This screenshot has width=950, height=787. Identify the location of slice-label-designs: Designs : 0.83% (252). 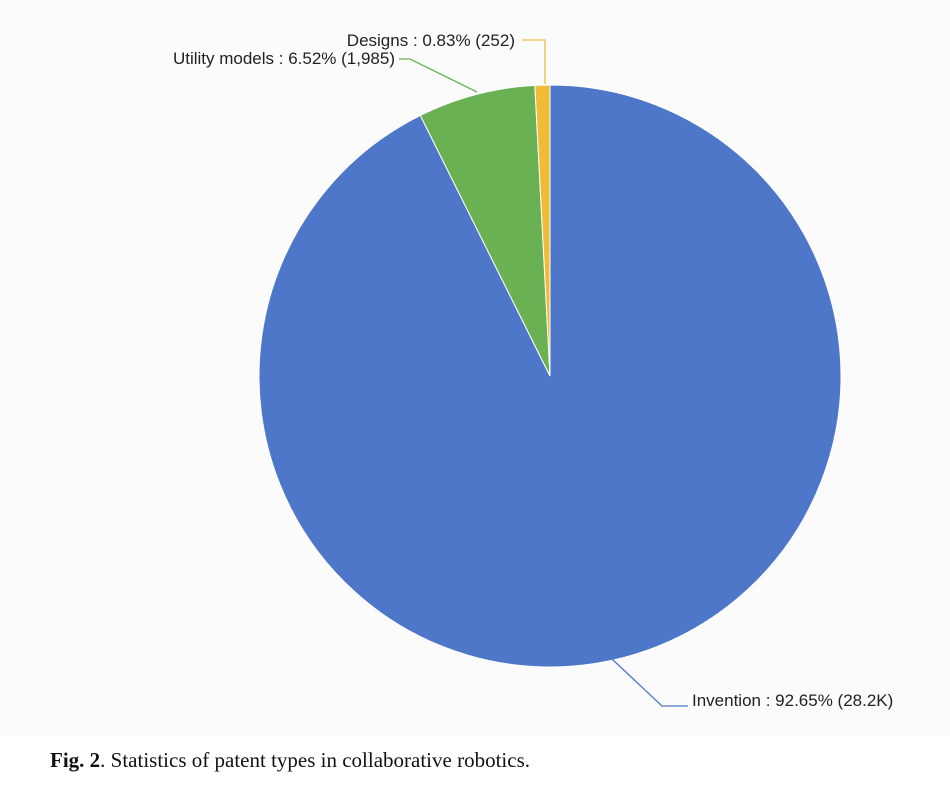
(431, 40).